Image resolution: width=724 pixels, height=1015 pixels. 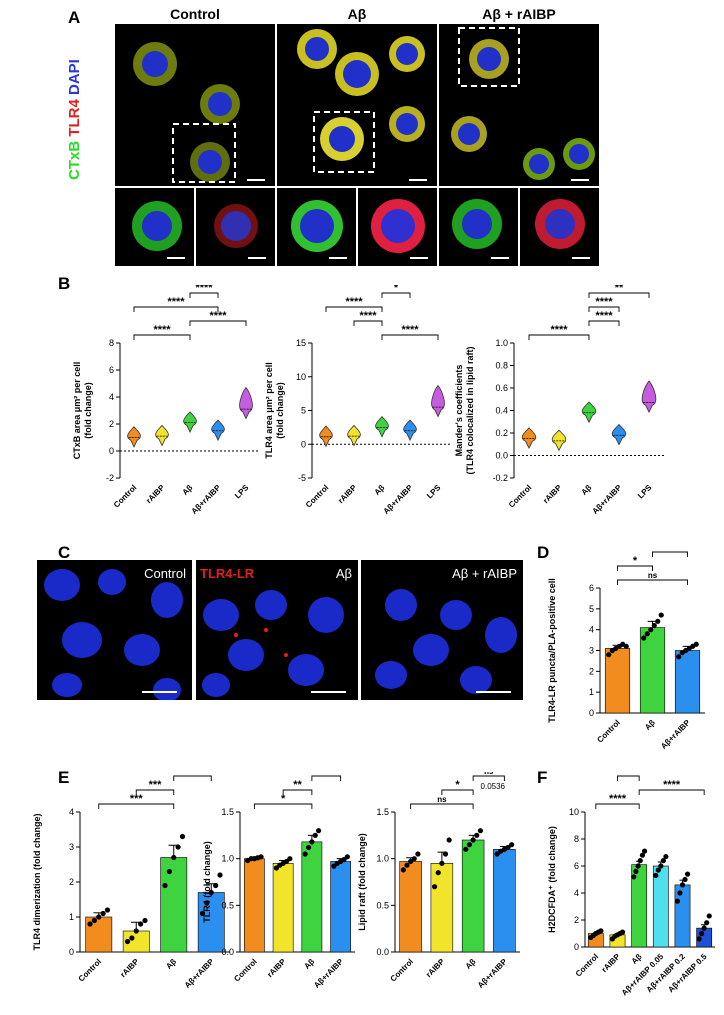 What do you see at coordinates (501, 456) in the screenshot?
I see `y-tick-label: 0.0` at bounding box center [501, 456].